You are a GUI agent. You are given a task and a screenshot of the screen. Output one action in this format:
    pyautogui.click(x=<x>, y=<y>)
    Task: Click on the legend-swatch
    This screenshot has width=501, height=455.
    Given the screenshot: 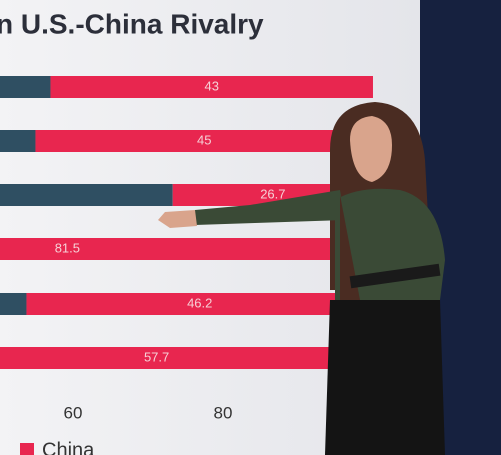 What is the action you would take?
    pyautogui.click(x=27, y=449)
    